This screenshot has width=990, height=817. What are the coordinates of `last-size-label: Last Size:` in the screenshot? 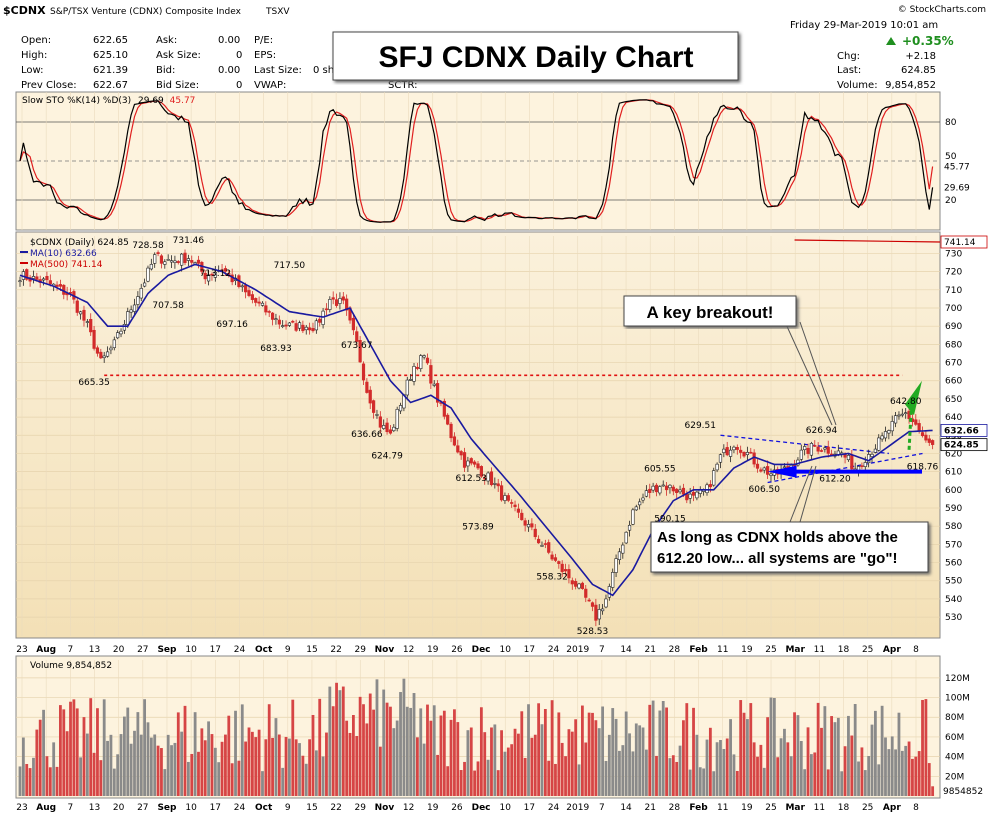 It's located at (278, 70).